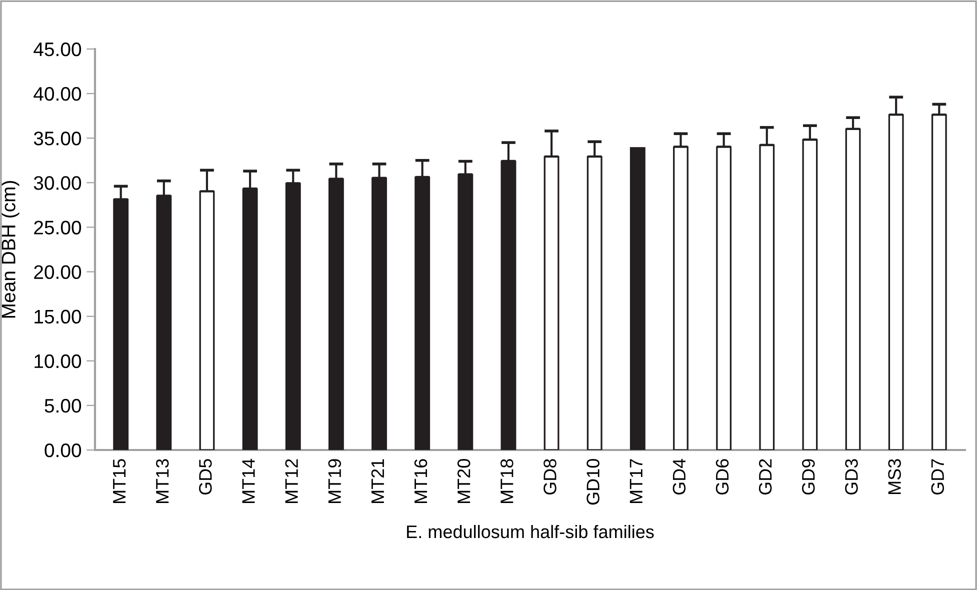 This screenshot has width=977, height=590. I want to click on y-tick-label: 5.00, so click(63, 405).